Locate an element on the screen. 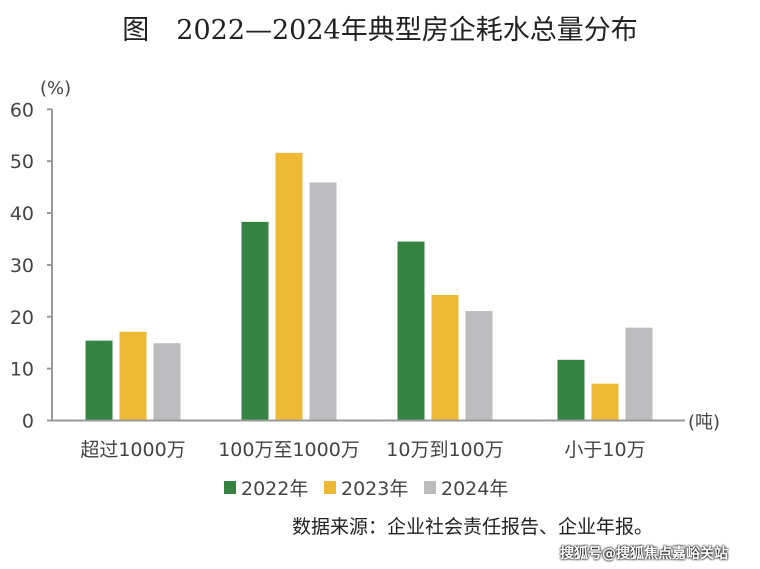 The width and height of the screenshot is (760, 569). bar-2023年-1 is located at coordinates (289, 286).